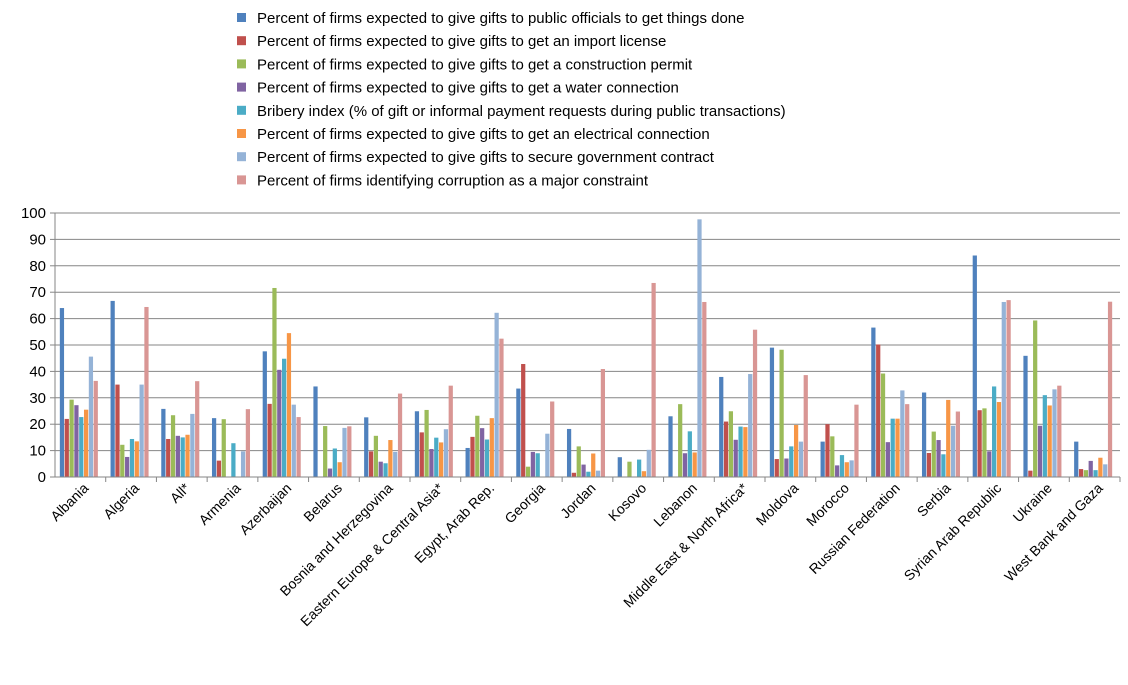 The image size is (1128, 685). I want to click on category-label: Belarus, so click(322, 502).